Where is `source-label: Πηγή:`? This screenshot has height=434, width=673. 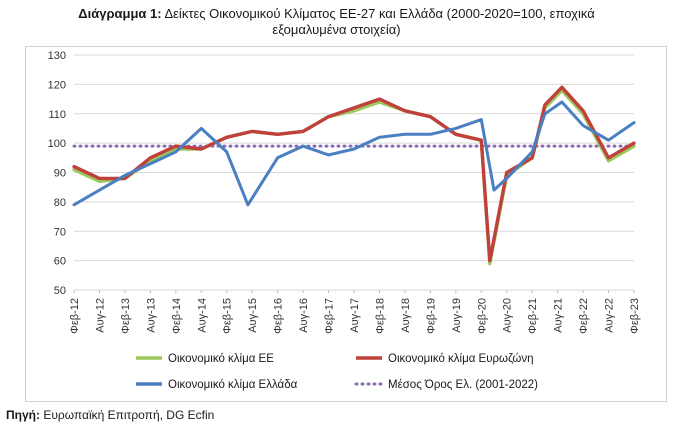
source-label: Πηγή: is located at coordinates (23, 415).